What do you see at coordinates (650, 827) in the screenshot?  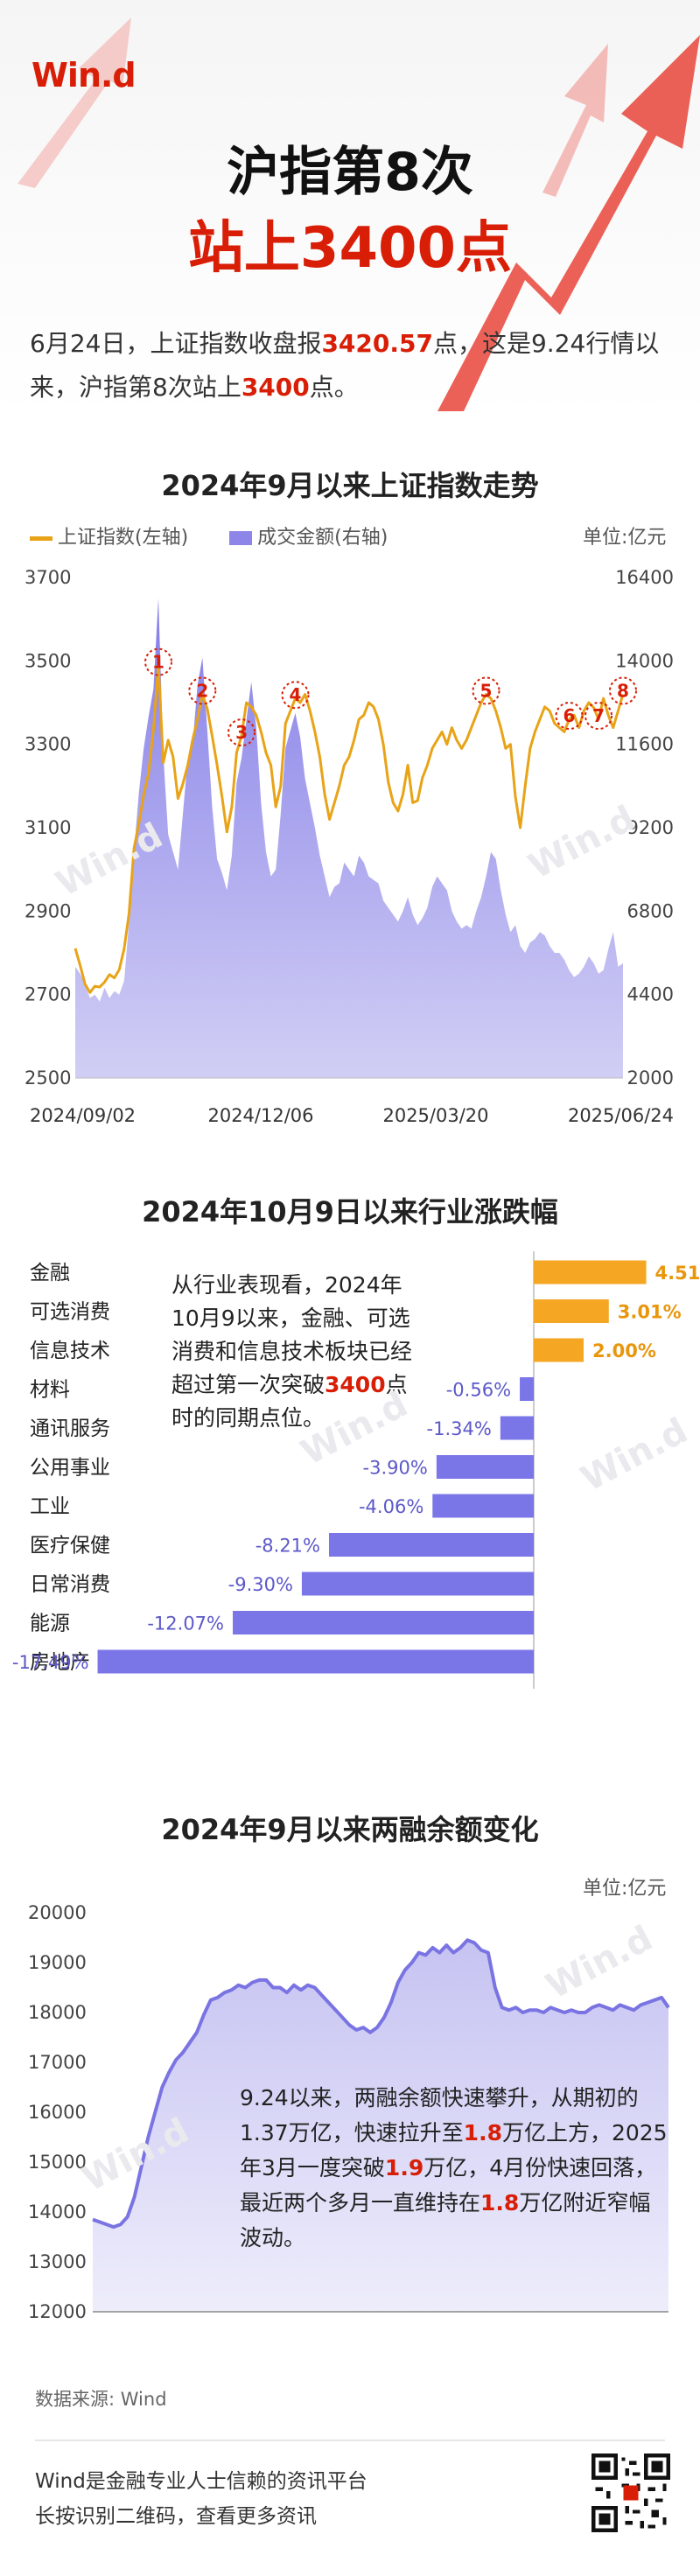 I see `right-axis-tick-label: 9200` at bounding box center [650, 827].